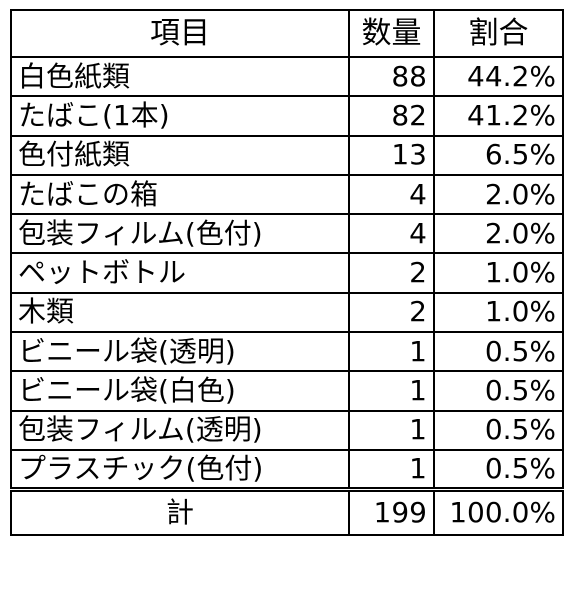 This screenshot has height=600, width=574. I want to click on table-row: ビニール袋(透明) 1 0.5%, so click(287, 352).